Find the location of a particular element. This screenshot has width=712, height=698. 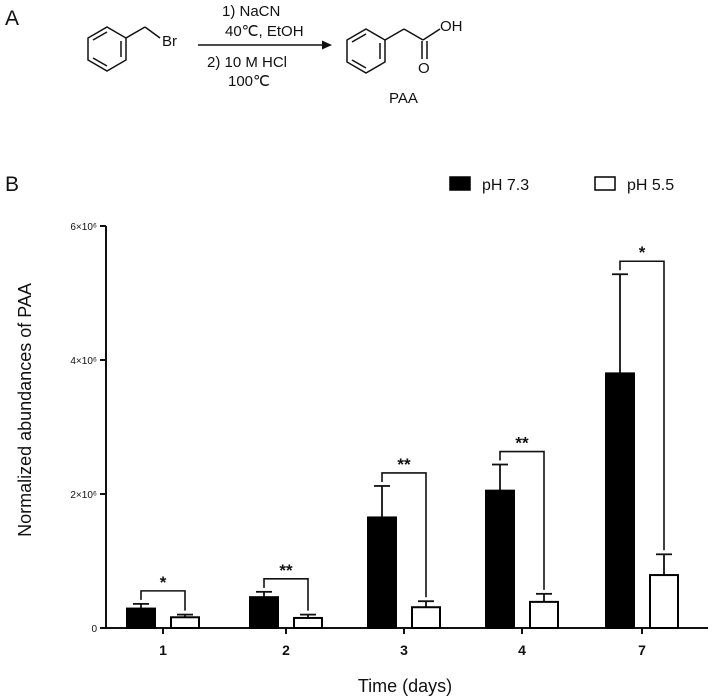

carbonyl-oxygen-label: O is located at coordinates (424, 68).